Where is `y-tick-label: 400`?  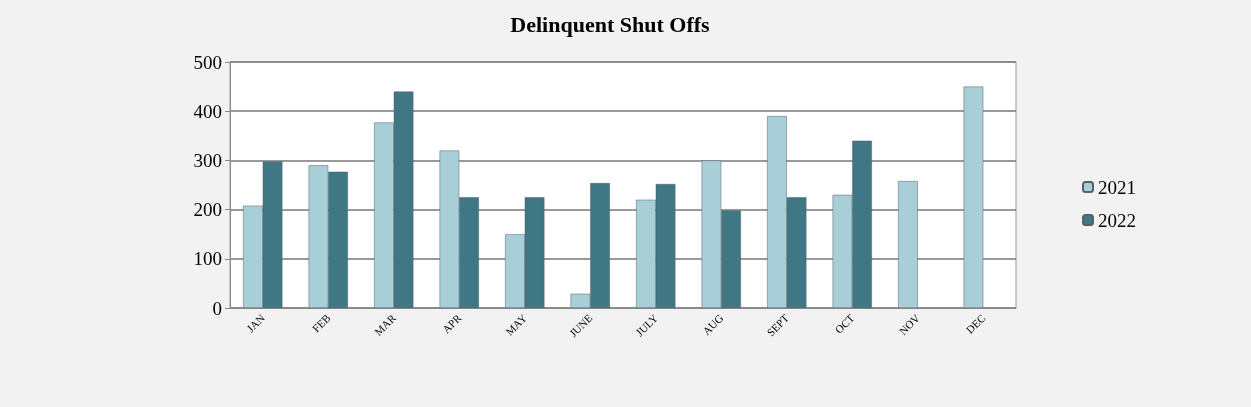 y-tick-label: 400 is located at coordinates (207, 111).